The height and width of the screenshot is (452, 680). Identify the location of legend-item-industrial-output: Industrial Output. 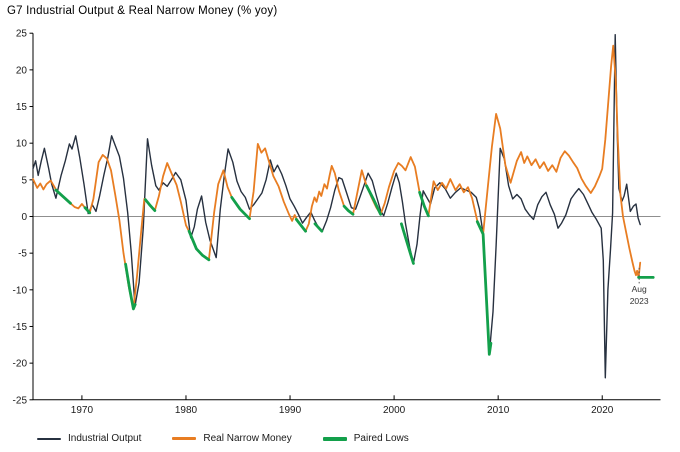
(89, 438).